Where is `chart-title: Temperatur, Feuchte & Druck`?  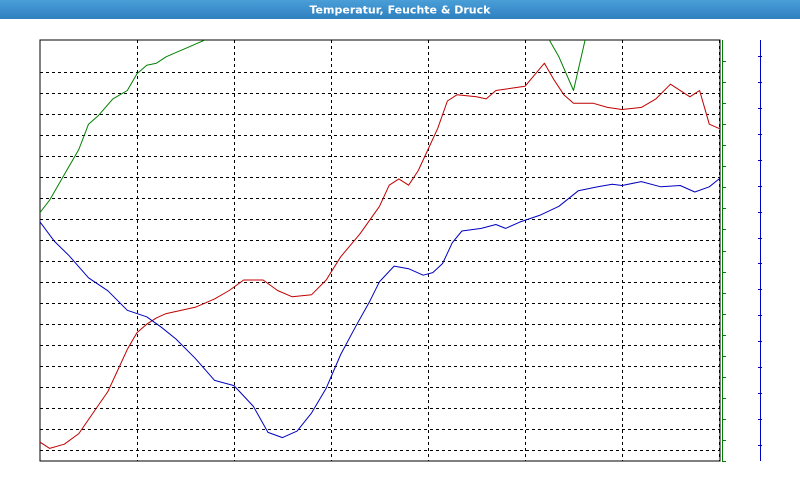 chart-title: Temperatur, Feuchte & Druck is located at coordinates (401, 10).